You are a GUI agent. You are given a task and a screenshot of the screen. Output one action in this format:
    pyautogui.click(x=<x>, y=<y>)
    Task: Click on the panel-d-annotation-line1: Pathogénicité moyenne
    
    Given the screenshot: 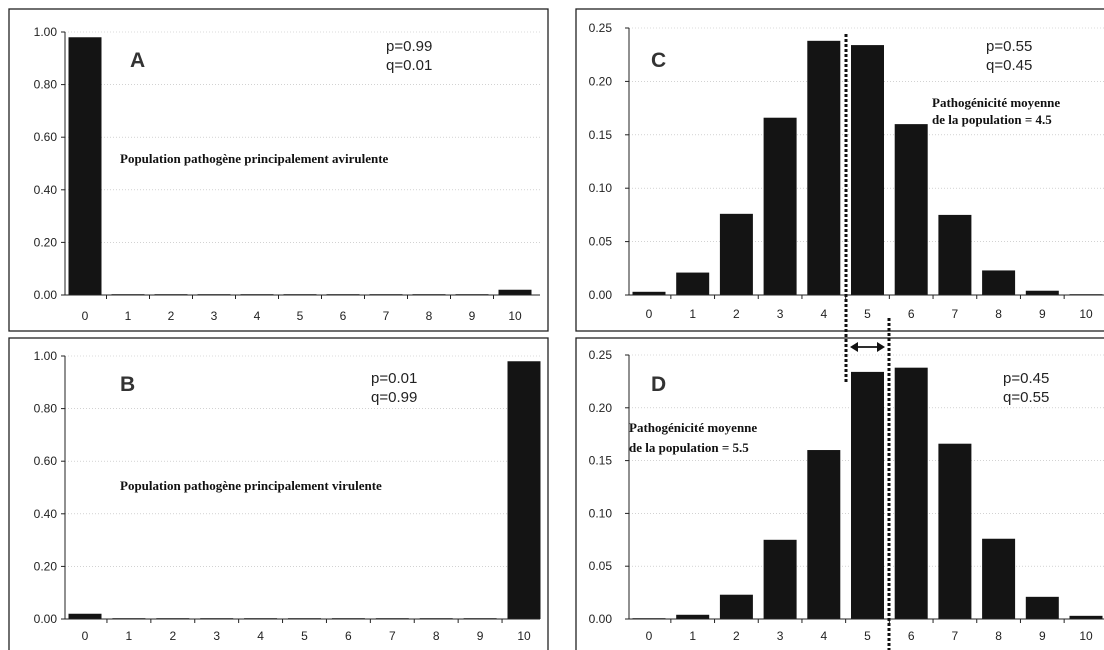 What is the action you would take?
    pyautogui.click(x=693, y=427)
    